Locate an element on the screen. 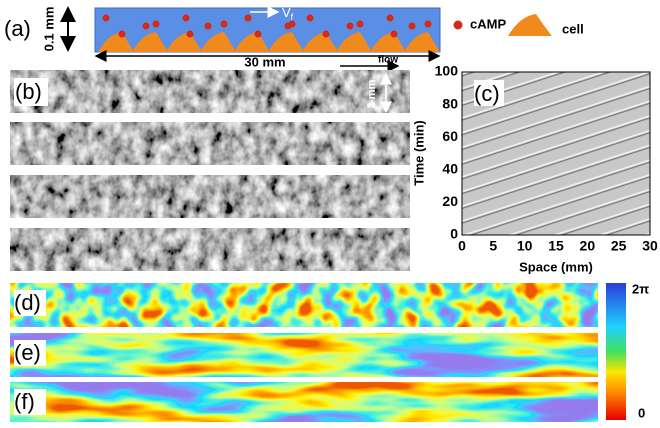 This screenshot has width=660, height=428. legend-label: cAMP is located at coordinates (488, 23).